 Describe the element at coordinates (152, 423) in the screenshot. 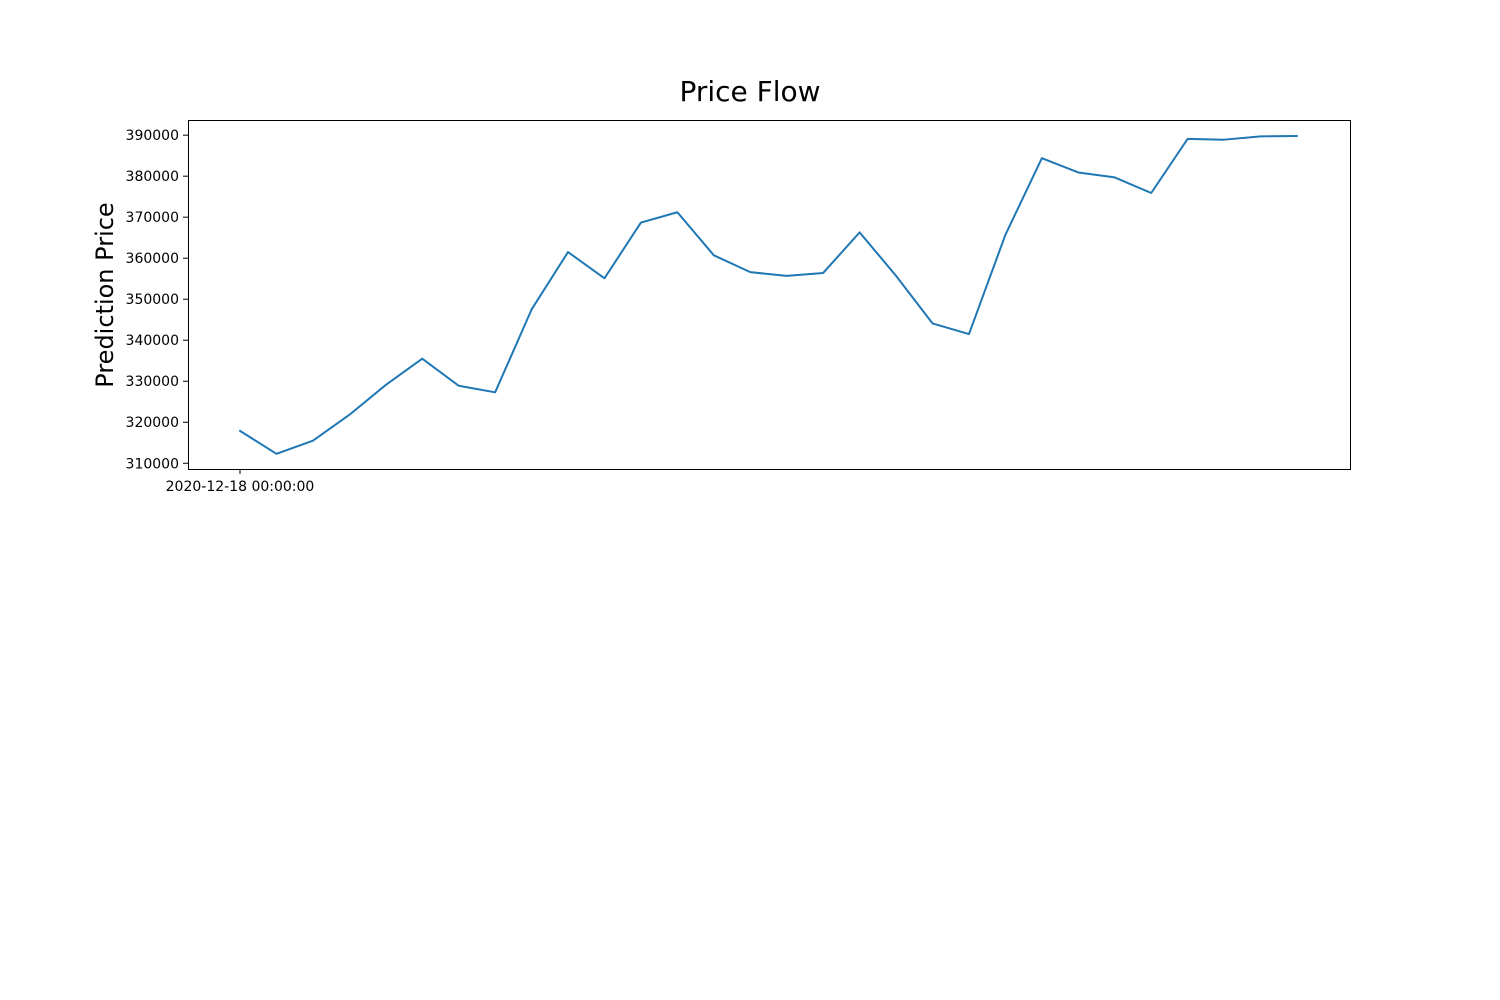

I see `y-tick-label: 320000` at that location.